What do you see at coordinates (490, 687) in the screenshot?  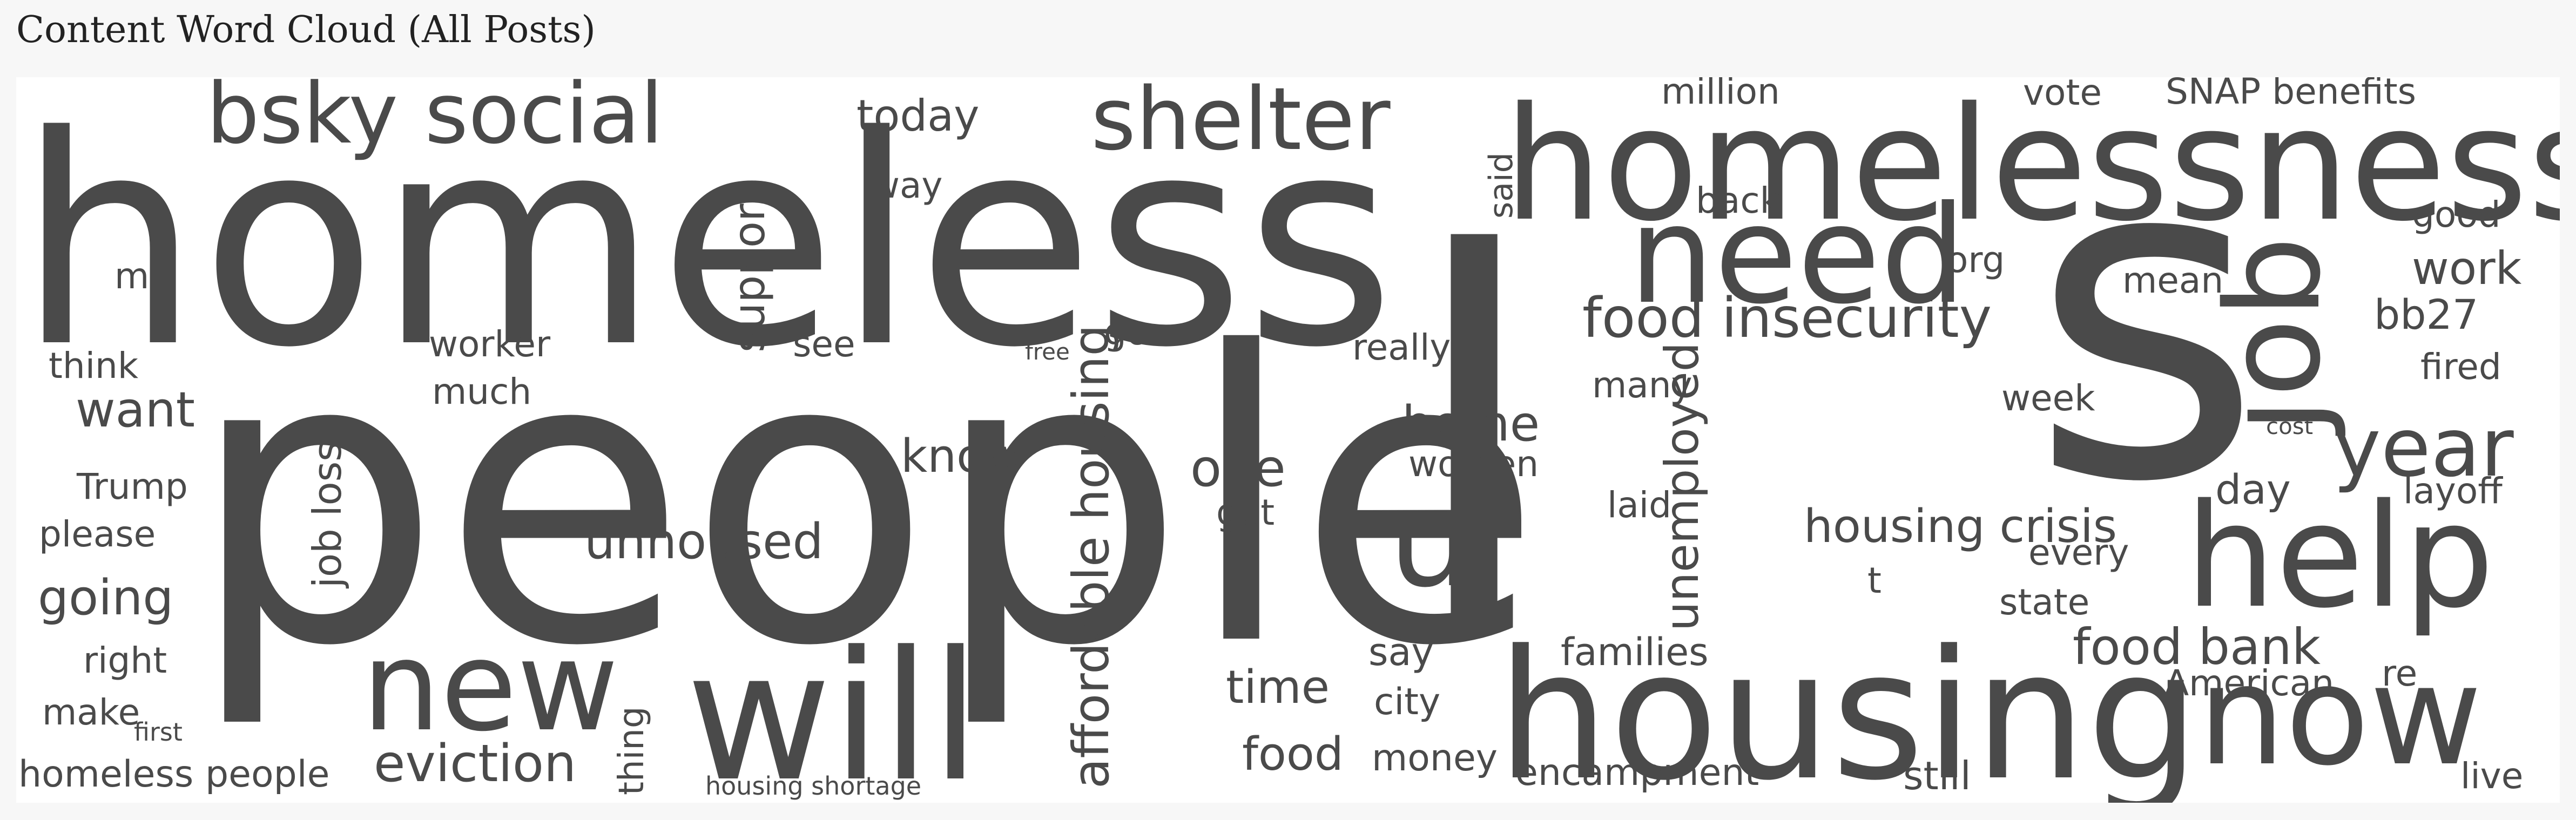 I see `word-new: new` at bounding box center [490, 687].